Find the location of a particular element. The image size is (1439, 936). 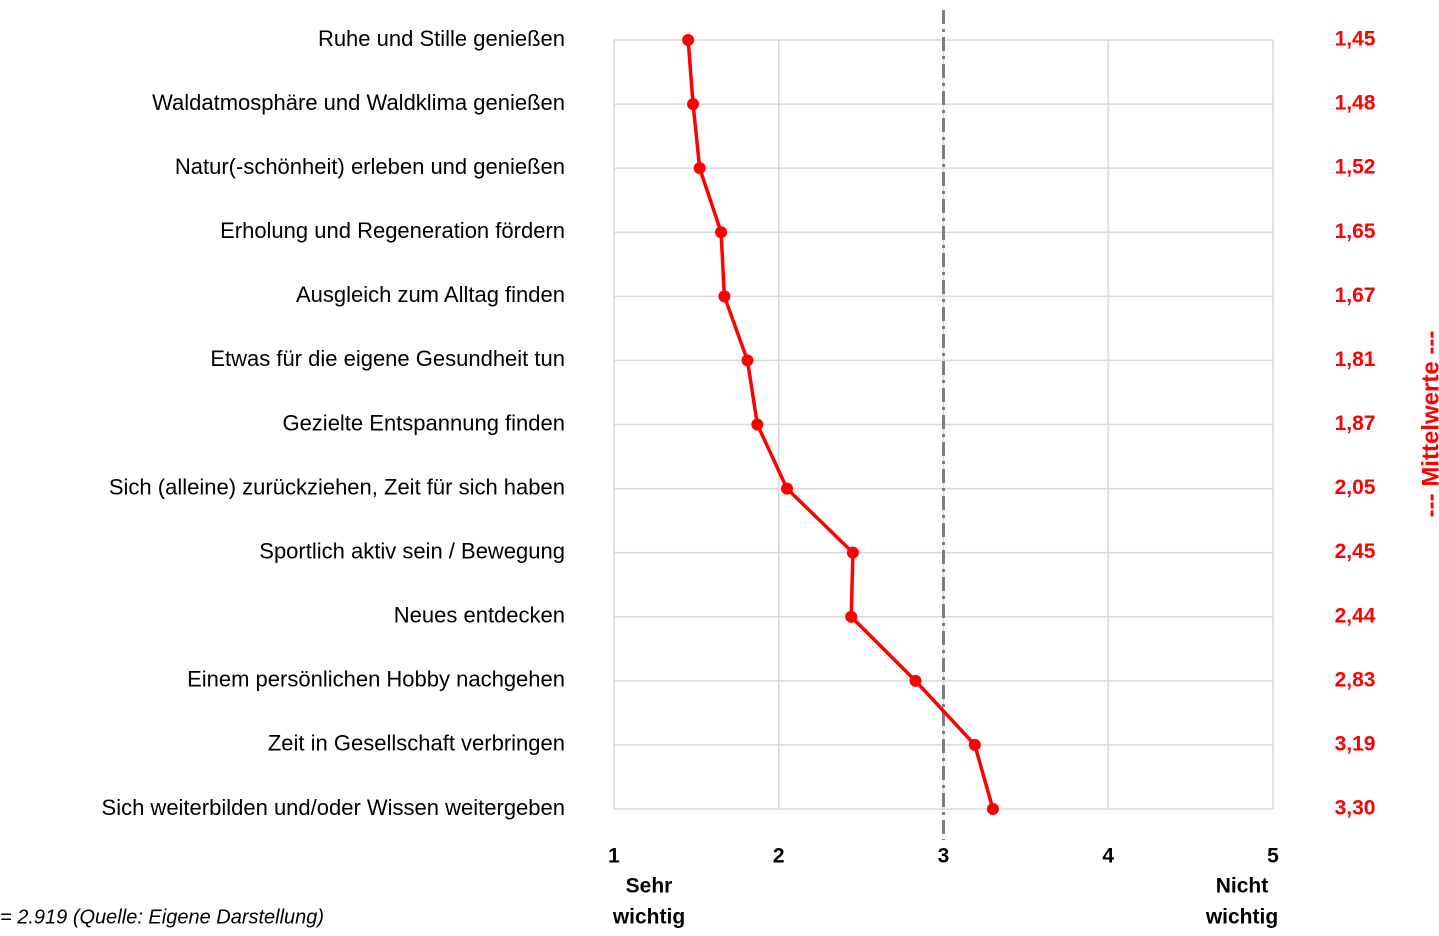

value-label: 2,45 is located at coordinates (1355, 551).